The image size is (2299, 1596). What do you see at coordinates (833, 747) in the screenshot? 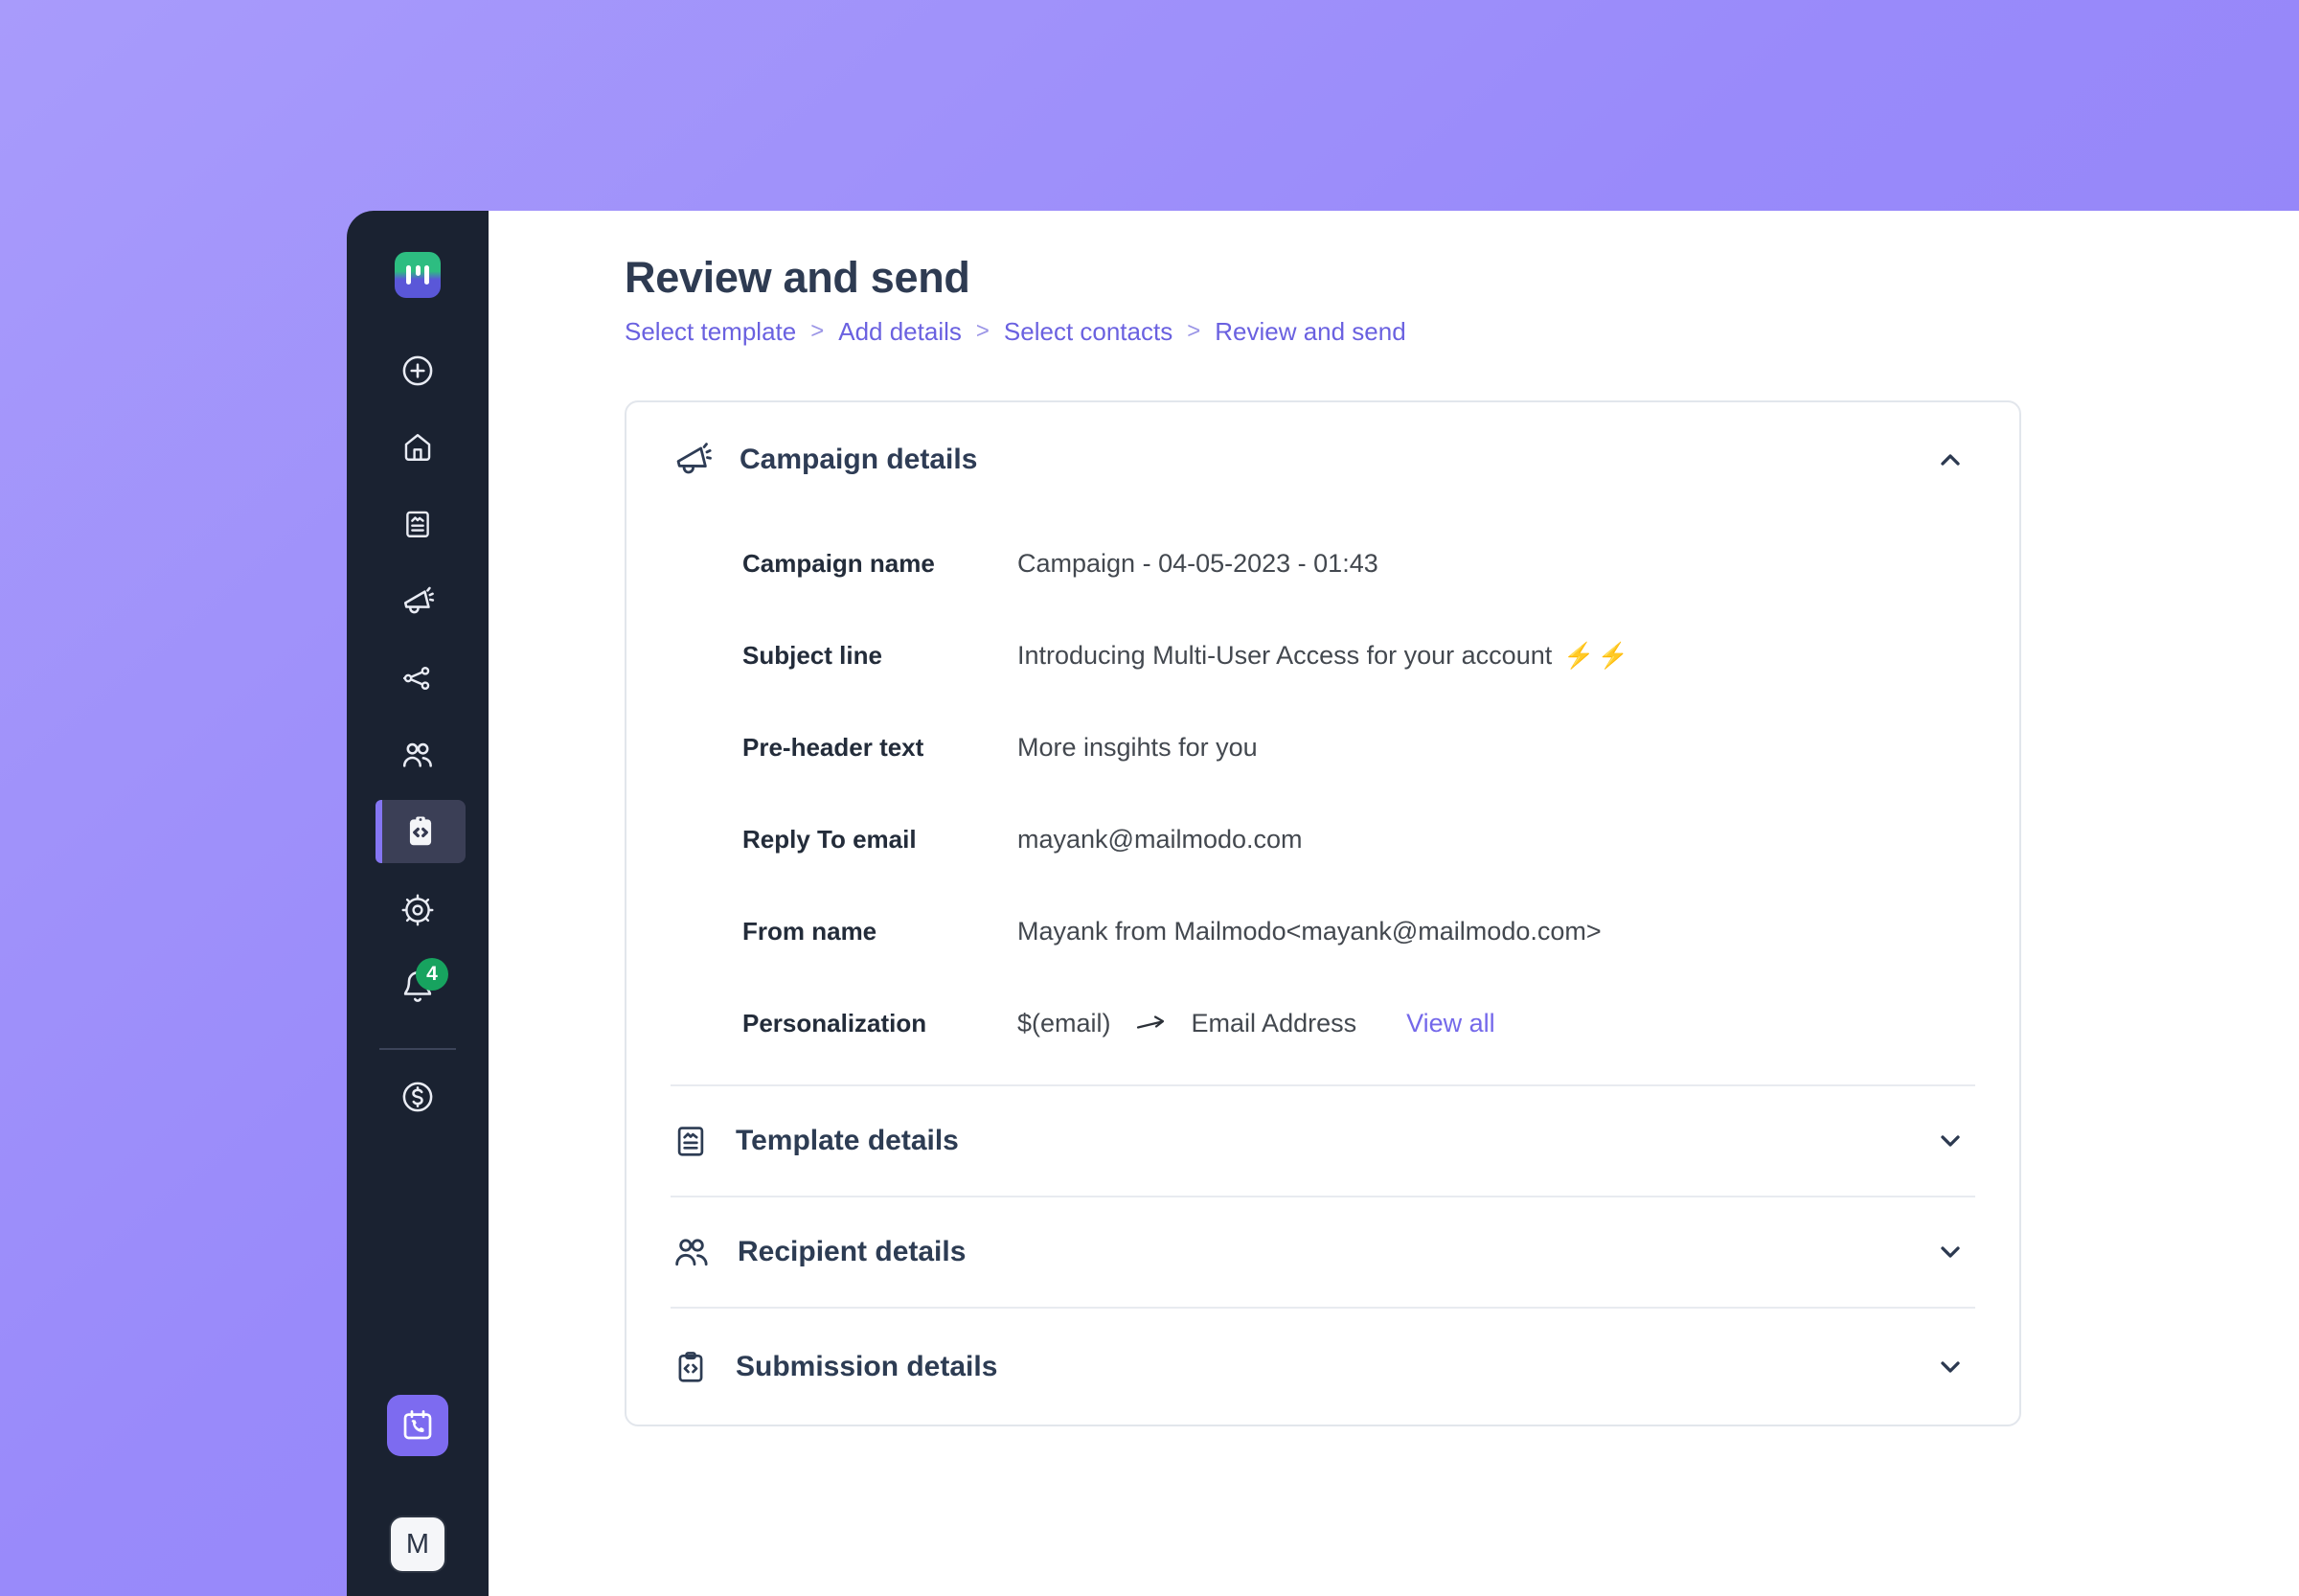
I see `field-label: Pre-header text` at bounding box center [833, 747].